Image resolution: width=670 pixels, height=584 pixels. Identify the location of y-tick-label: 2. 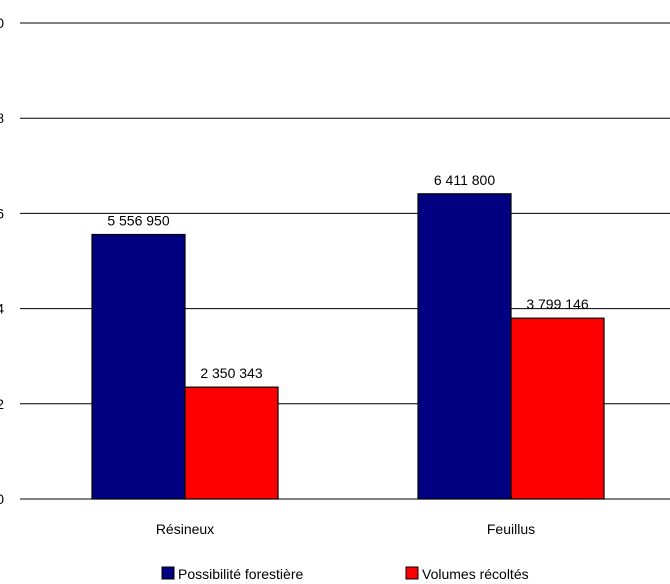
(2, 404).